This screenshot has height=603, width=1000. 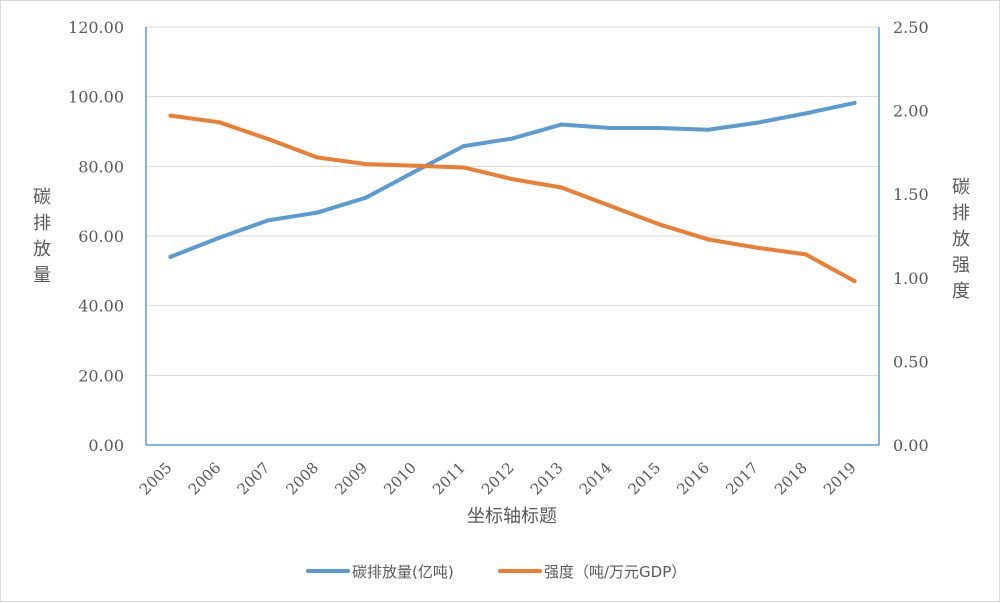 I want to click on x-tick-label: 2018, so click(x=791, y=479).